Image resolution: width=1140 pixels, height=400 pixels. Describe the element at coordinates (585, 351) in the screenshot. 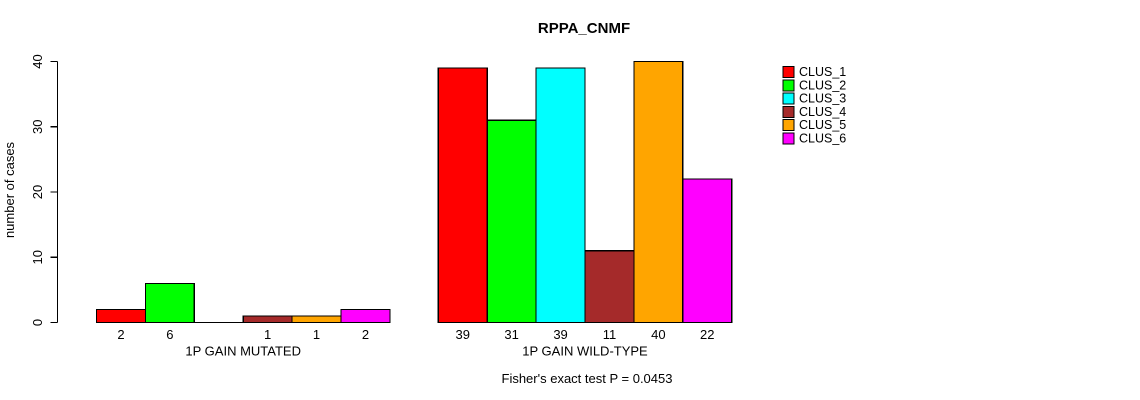

I see `category-label: 1P GAIN WILD-TYPE` at that location.